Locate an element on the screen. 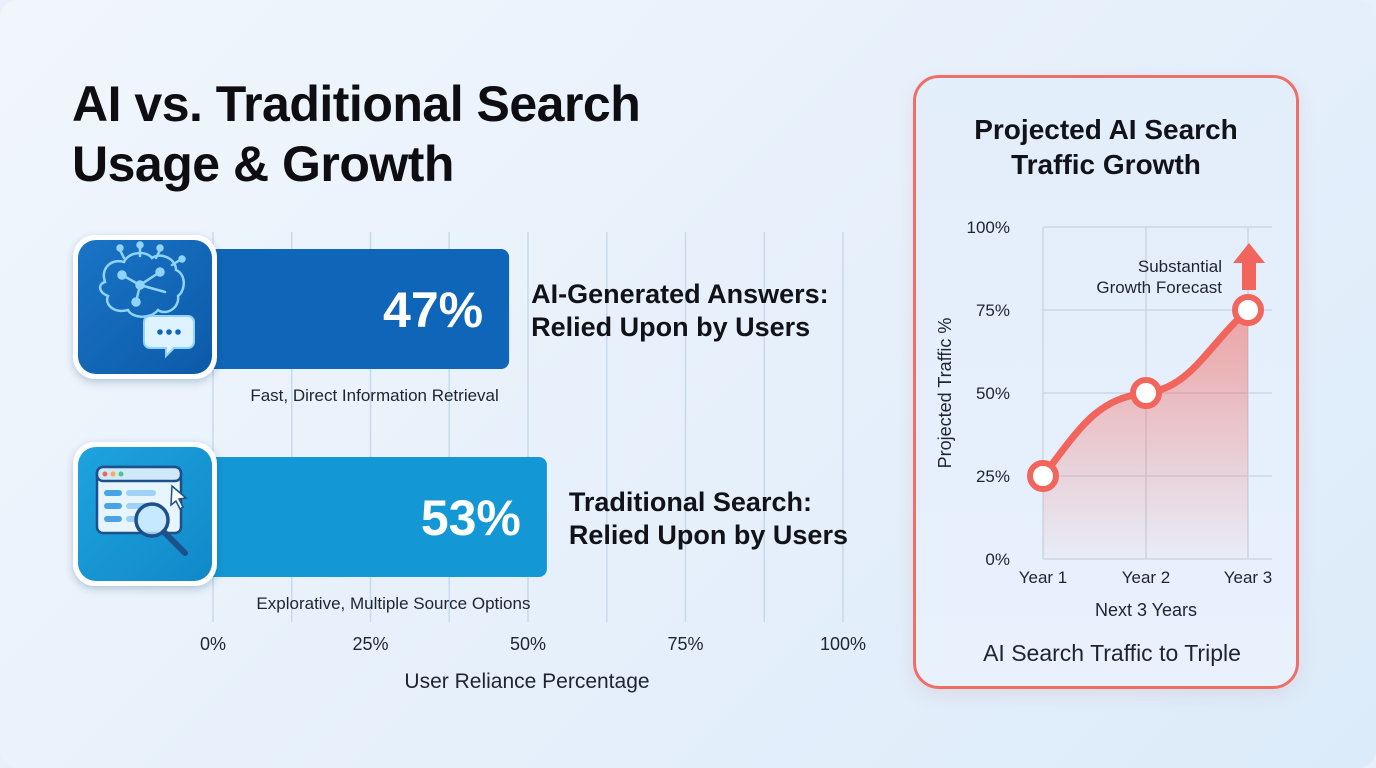  growth-annotation-1: Substantial is located at coordinates (1180, 266).